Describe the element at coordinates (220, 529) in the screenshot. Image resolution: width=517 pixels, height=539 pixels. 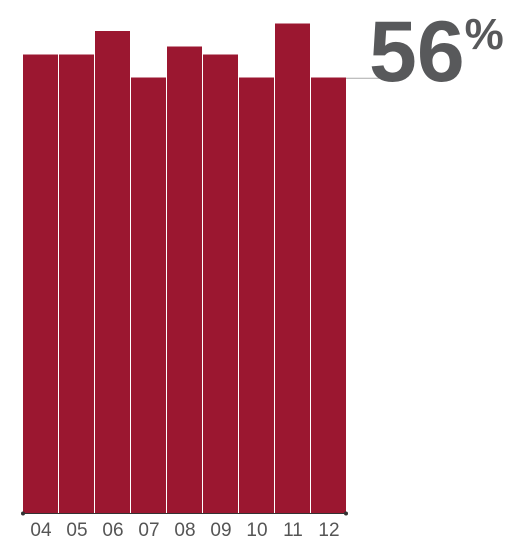
I see `x-tick-label-09: 09` at that location.